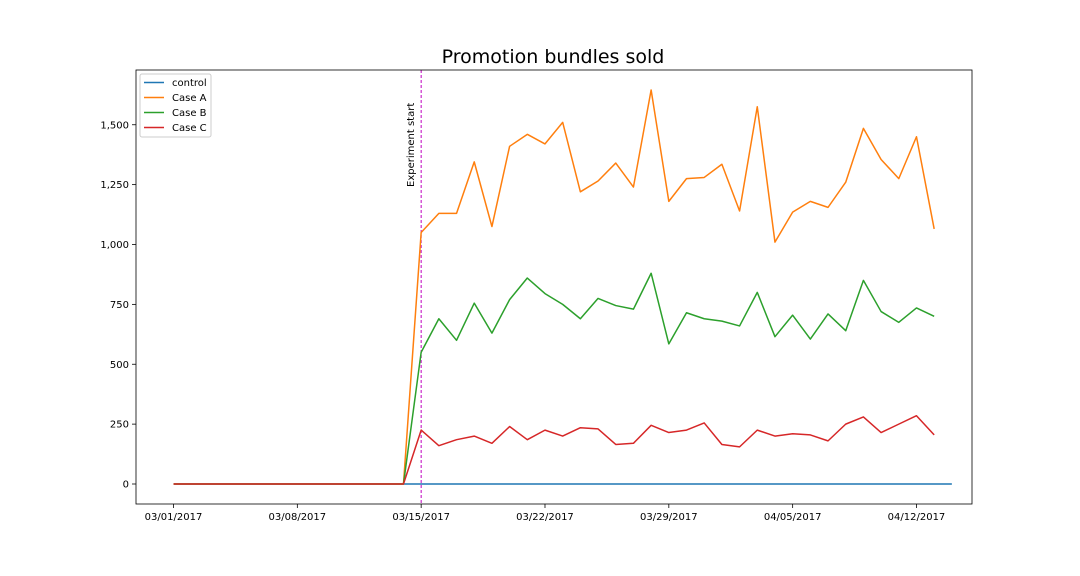 The width and height of the screenshot is (1080, 576). I want to click on x-tick-label: 04/05/2017, so click(793, 517).